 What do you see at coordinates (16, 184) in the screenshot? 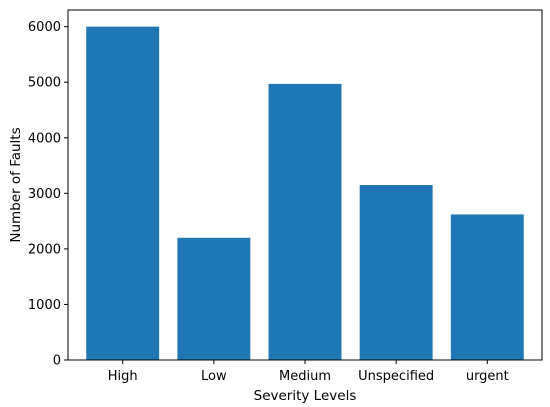
I see `y-axis-label: Number of Faults` at bounding box center [16, 184].